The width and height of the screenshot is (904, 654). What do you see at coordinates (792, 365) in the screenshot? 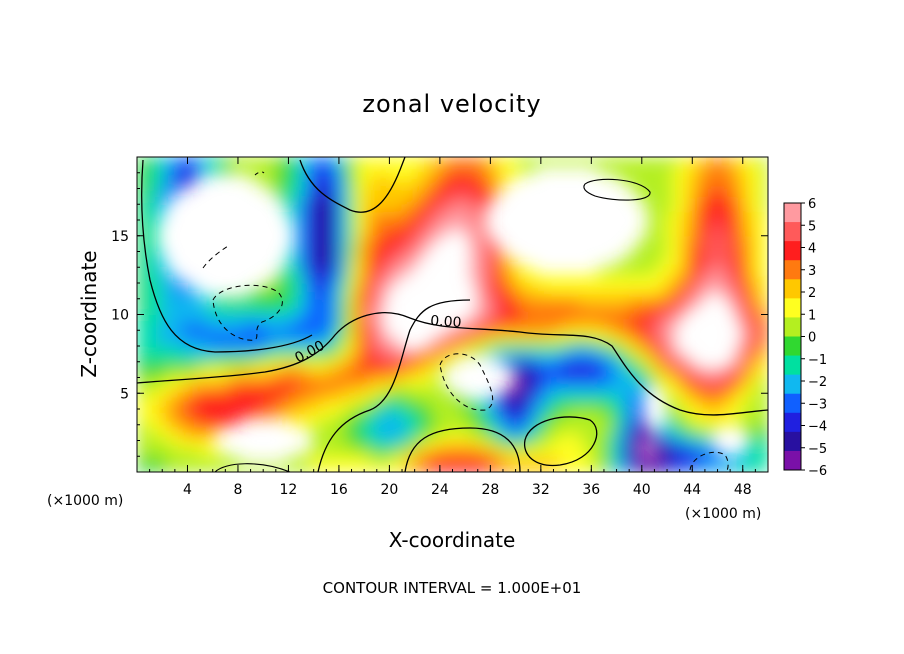
I see `colorbar-swatch` at bounding box center [792, 365].